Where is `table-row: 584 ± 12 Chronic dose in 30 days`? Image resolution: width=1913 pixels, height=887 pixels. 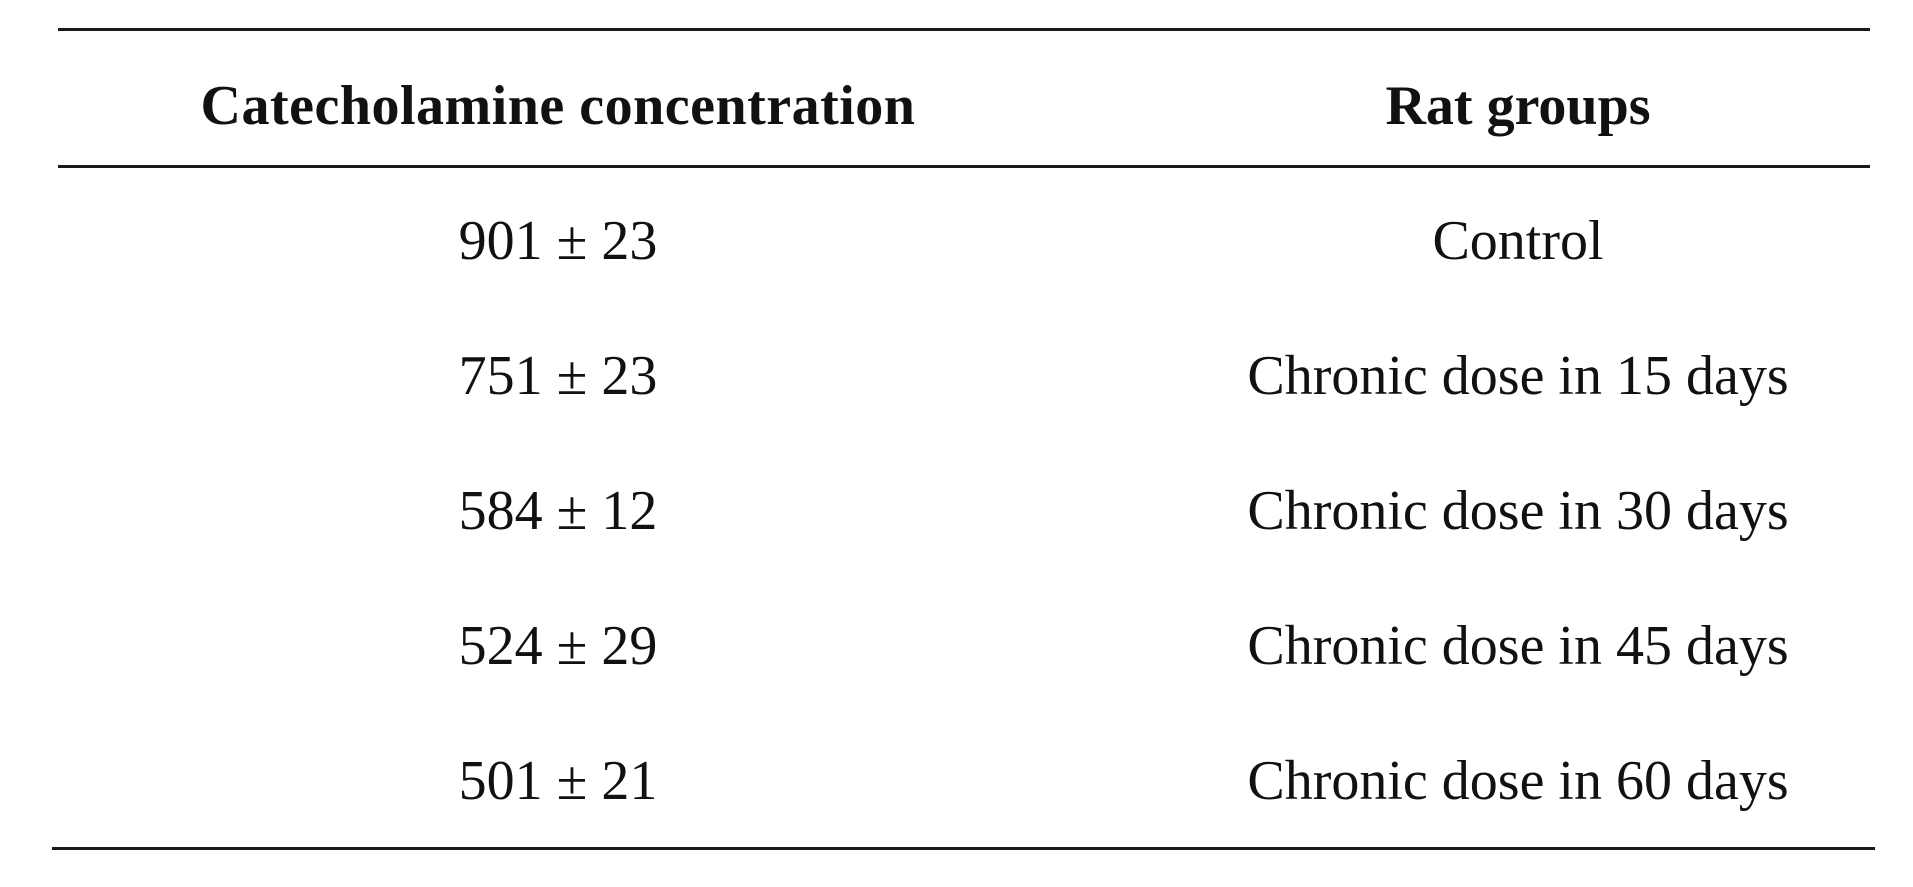
table-row: 584 ± 12 Chronic dose in 30 days is located at coordinates (964, 543).